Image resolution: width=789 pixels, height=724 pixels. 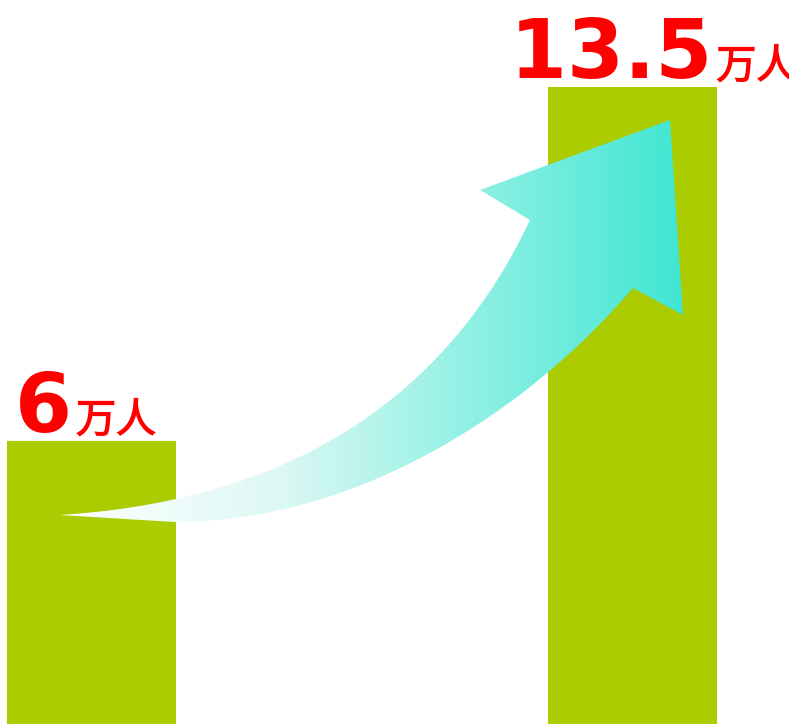 I want to click on bar, so click(x=91, y=582).